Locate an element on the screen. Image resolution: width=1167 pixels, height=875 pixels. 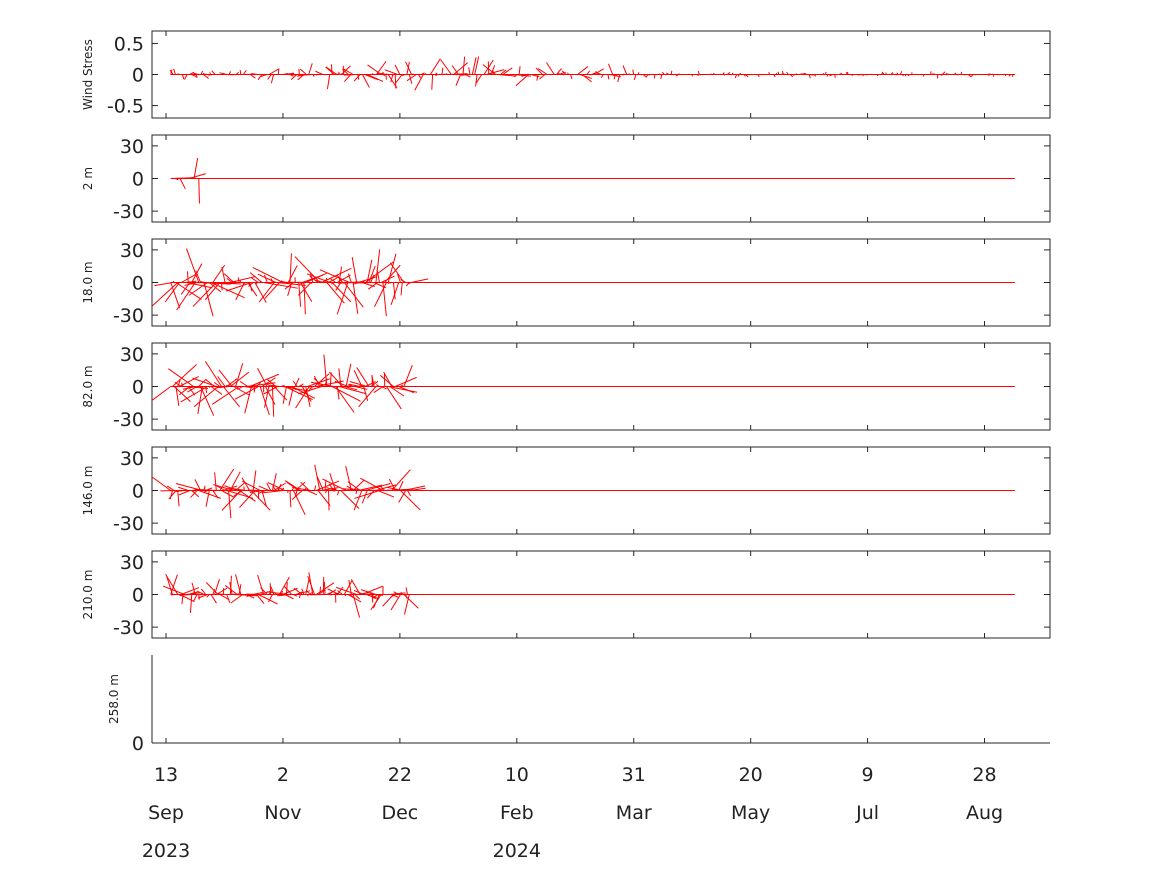
y-tick-label: -30 is located at coordinates (128, 316).